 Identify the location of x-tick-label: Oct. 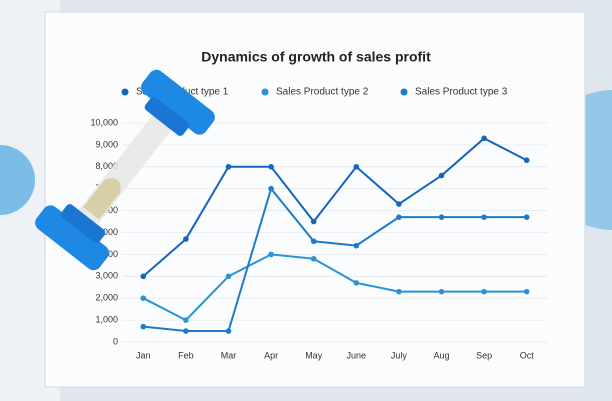
(527, 355).